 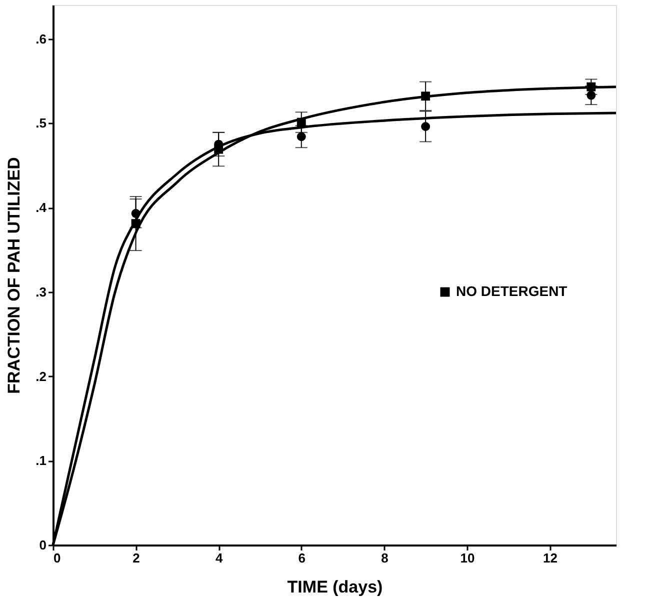 I want to click on x-tick-label: 4, so click(x=219, y=558).